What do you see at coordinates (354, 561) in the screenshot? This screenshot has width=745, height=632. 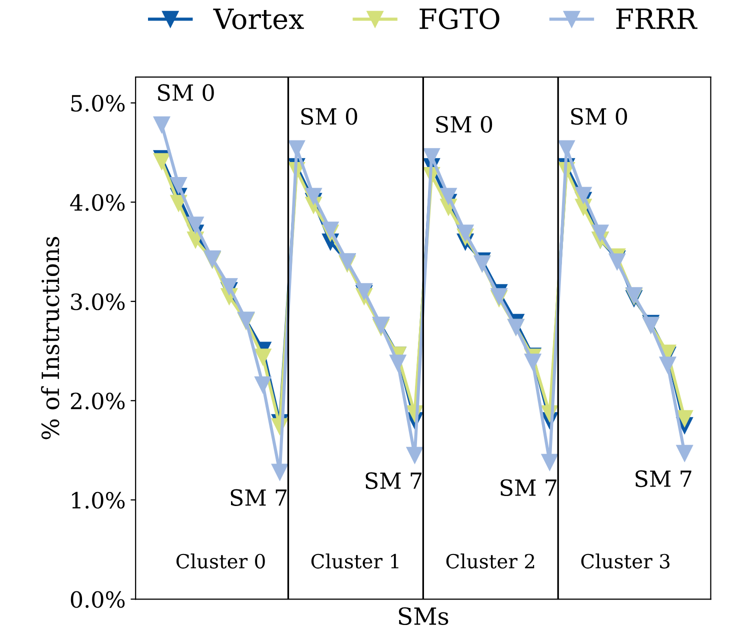 I see `annotation: Cluster 1` at bounding box center [354, 561].